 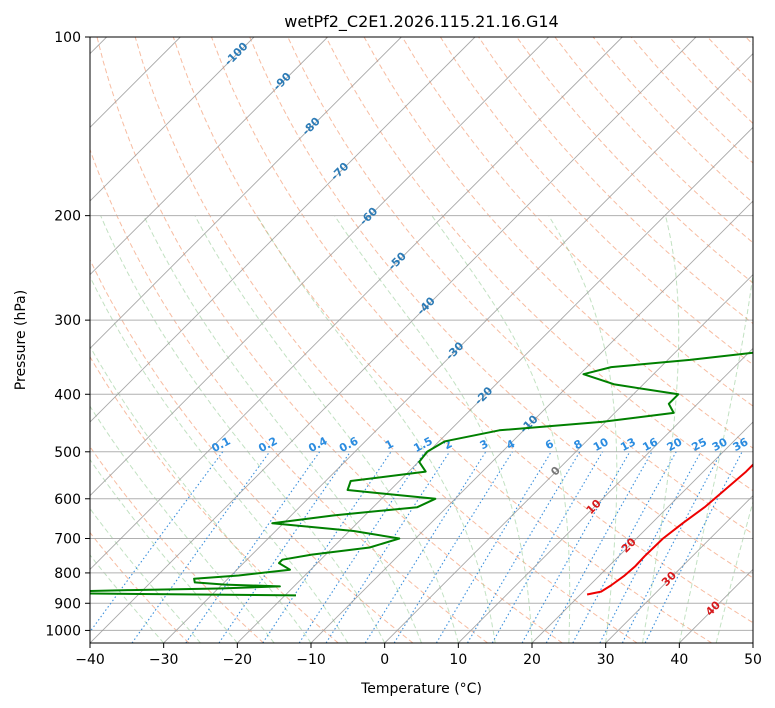 I want to click on mixing-ratio-label: 1, so click(x=389, y=444).